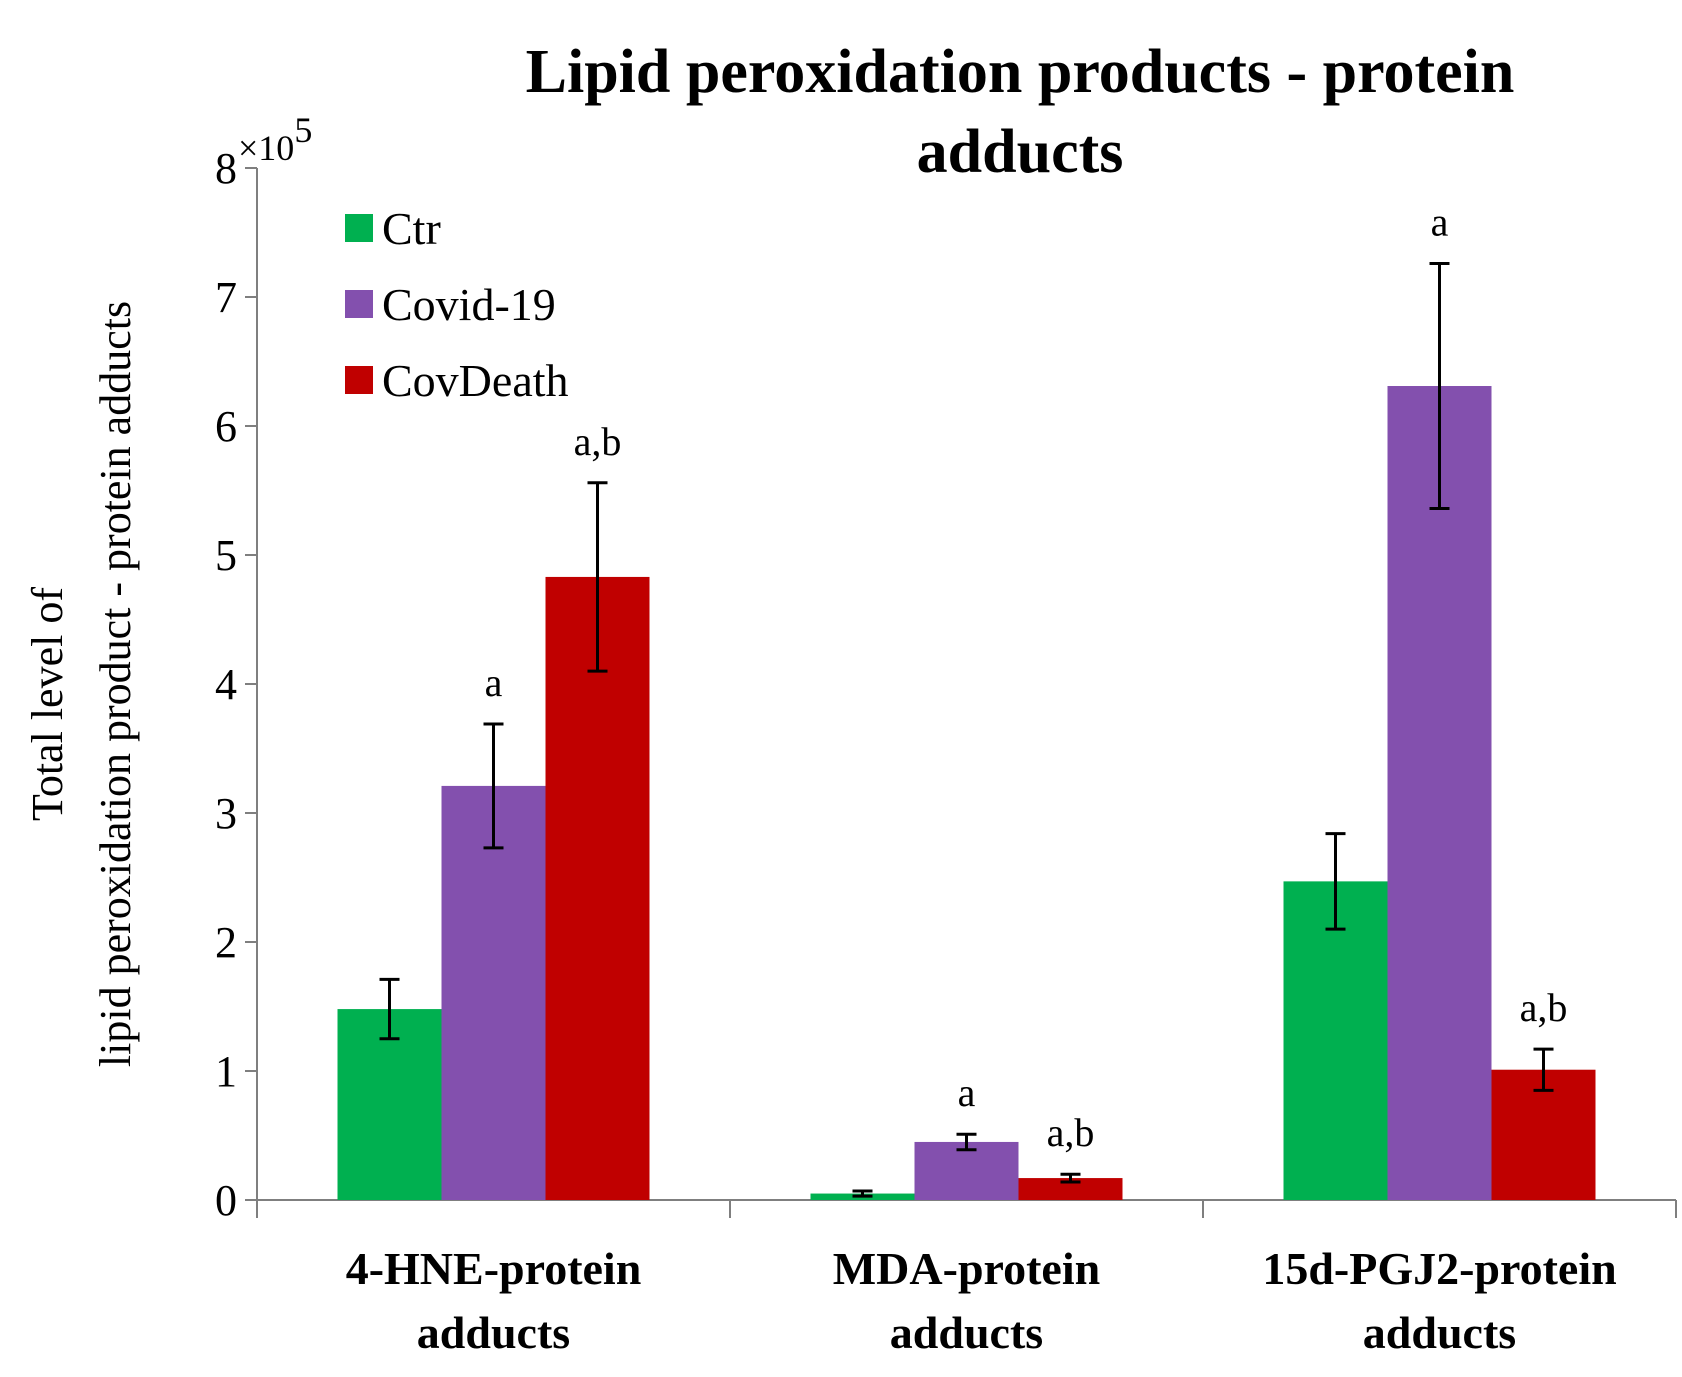 This screenshot has height=1377, width=1682. Describe the element at coordinates (226, 942) in the screenshot. I see `y-tick-label: 2` at that location.